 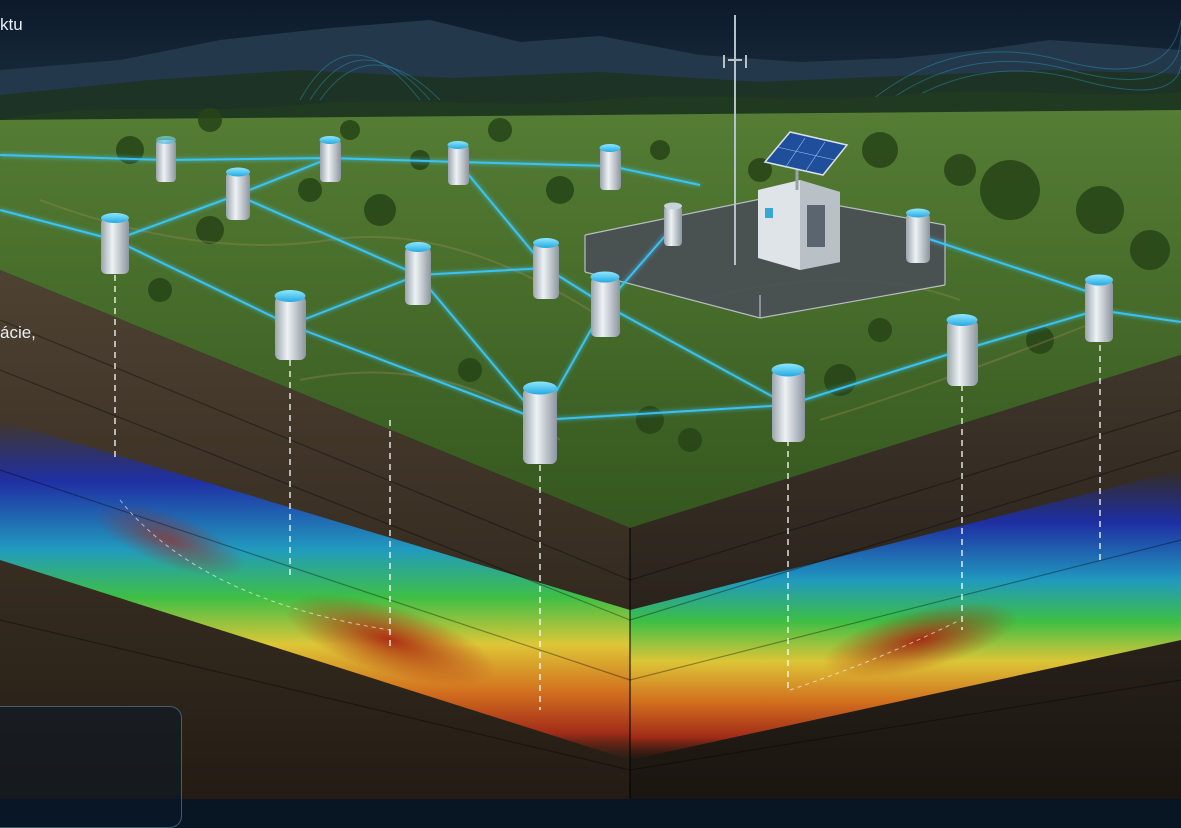 What do you see at coordinates (91, 767) in the screenshot?
I see `info-panel` at bounding box center [91, 767].